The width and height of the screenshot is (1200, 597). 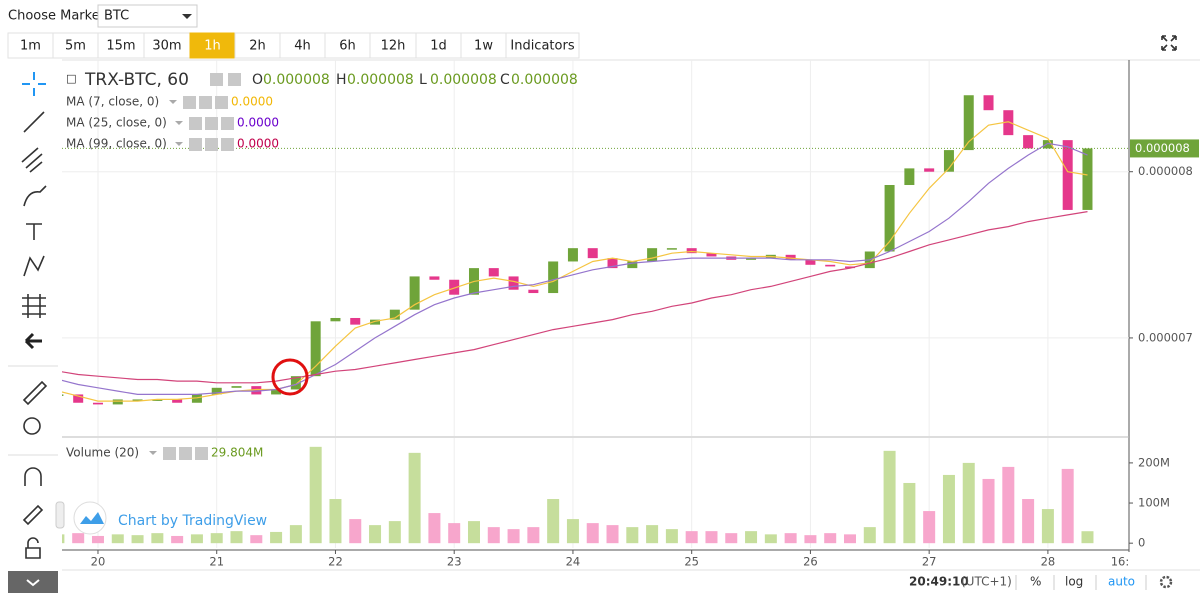 What do you see at coordinates (1121, 582) in the screenshot?
I see `auto-toggle: auto` at bounding box center [1121, 582].